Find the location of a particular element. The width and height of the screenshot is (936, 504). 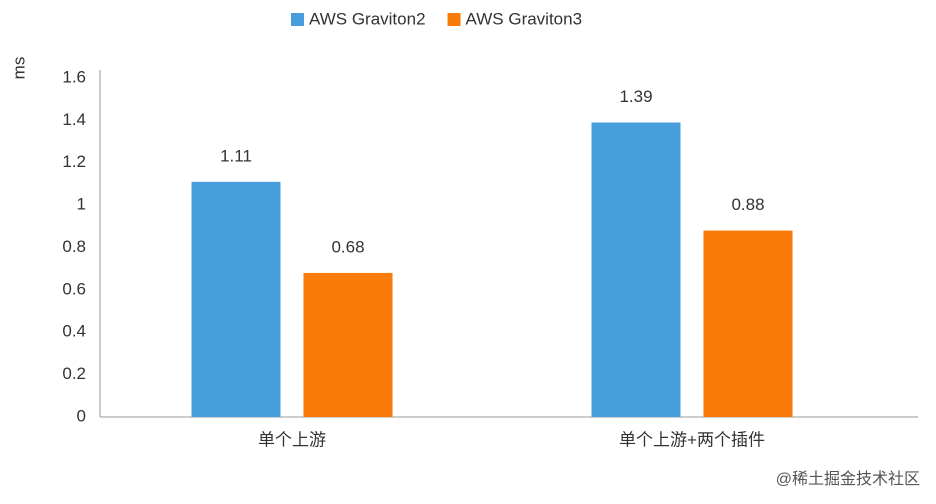

watermark: @稀土掘金技术社区 is located at coordinates (848, 479).